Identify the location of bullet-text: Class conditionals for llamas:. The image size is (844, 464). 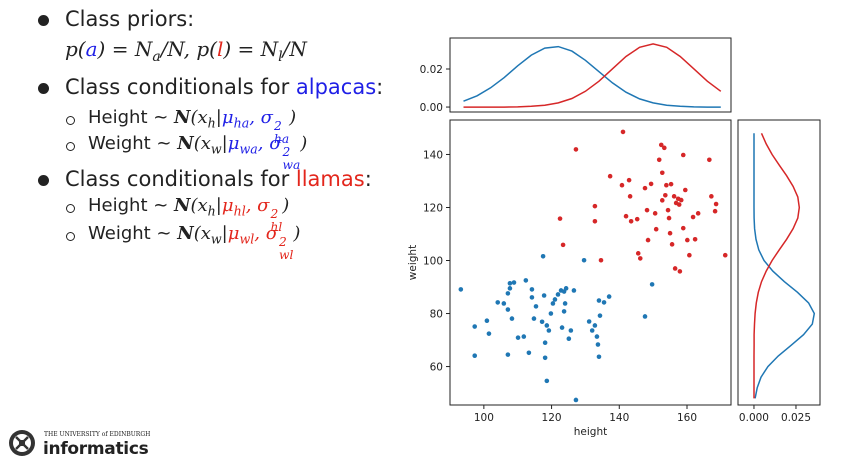
(218, 179).